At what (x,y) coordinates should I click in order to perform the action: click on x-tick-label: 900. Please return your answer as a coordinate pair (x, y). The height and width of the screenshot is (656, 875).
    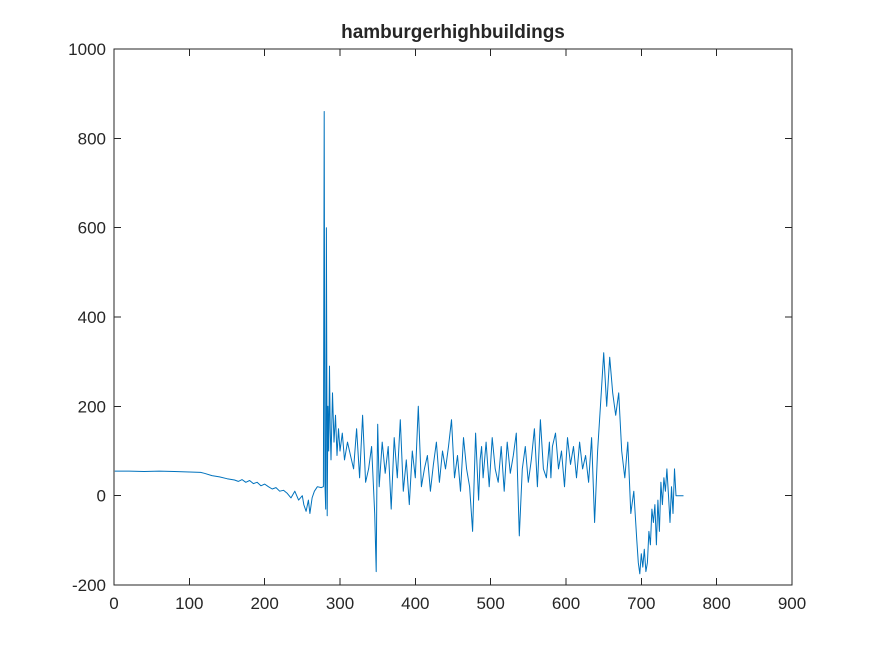
    Looking at the image, I should click on (792, 603).